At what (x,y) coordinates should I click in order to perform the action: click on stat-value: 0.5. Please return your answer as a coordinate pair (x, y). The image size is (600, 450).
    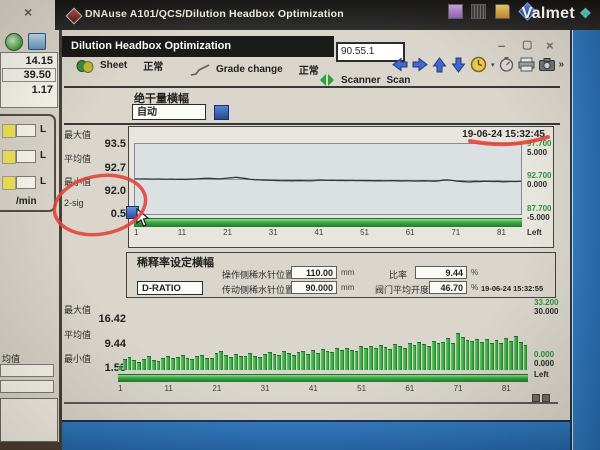
    Looking at the image, I should click on (118, 214).